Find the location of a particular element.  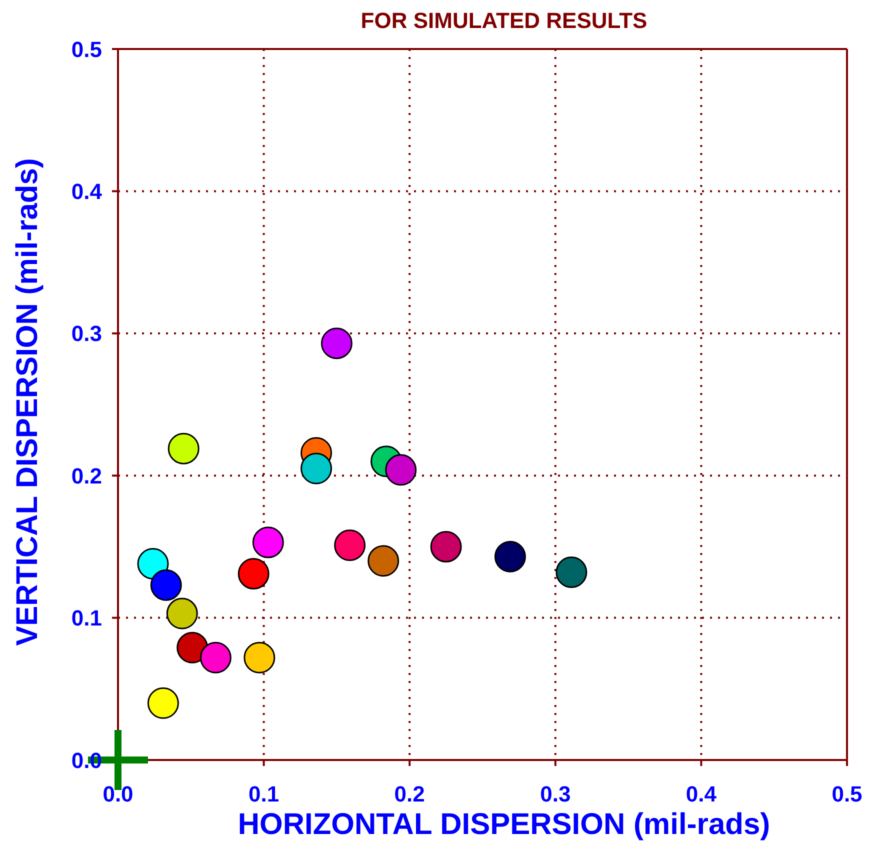

chart-title: FOR SIMULATED RESULTS is located at coordinates (504, 21).